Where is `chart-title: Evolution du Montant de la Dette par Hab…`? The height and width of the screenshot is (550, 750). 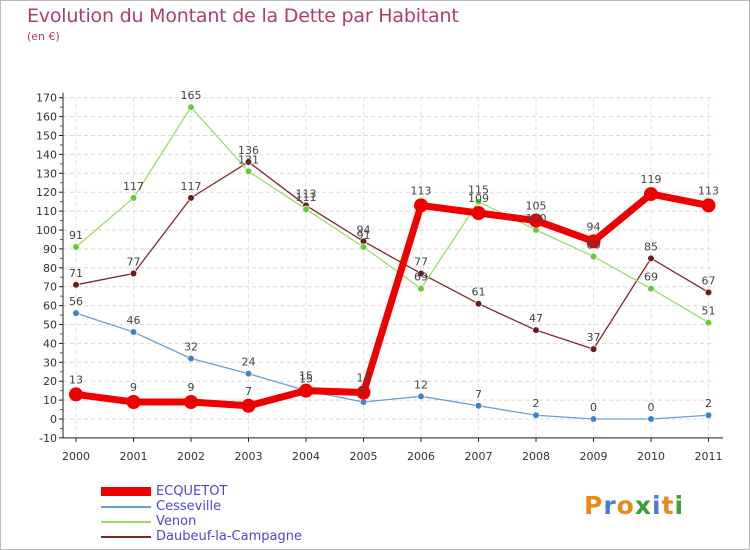
chart-title: Evolution du Montant de la Dette par Hab… is located at coordinates (243, 16).